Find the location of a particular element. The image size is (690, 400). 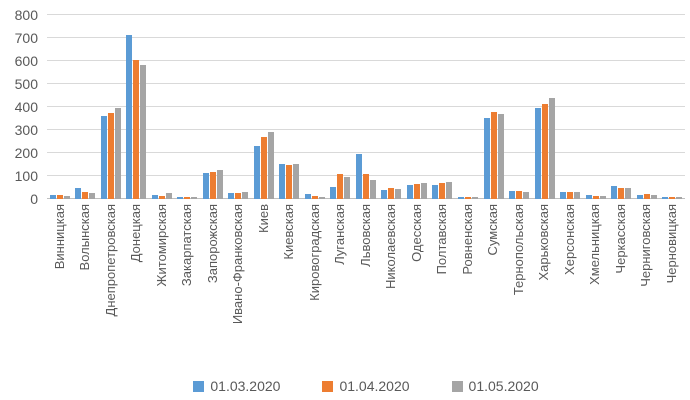

legend-item: 01.04.2020 is located at coordinates (366, 386).